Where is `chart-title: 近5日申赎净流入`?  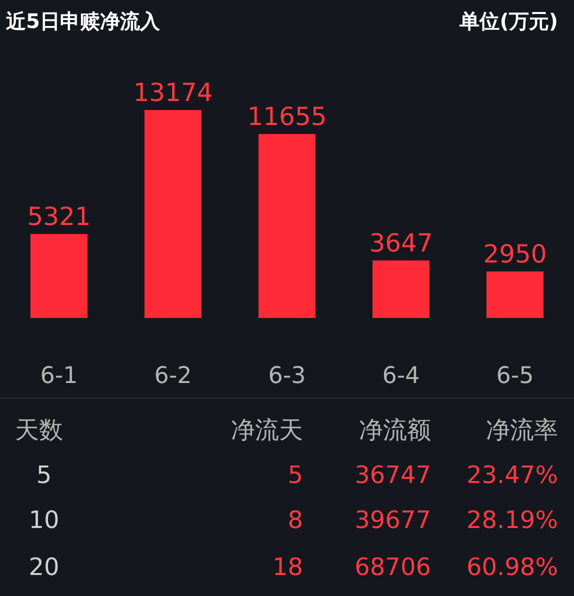 chart-title: 近5日申赎净流入 is located at coordinates (83, 21).